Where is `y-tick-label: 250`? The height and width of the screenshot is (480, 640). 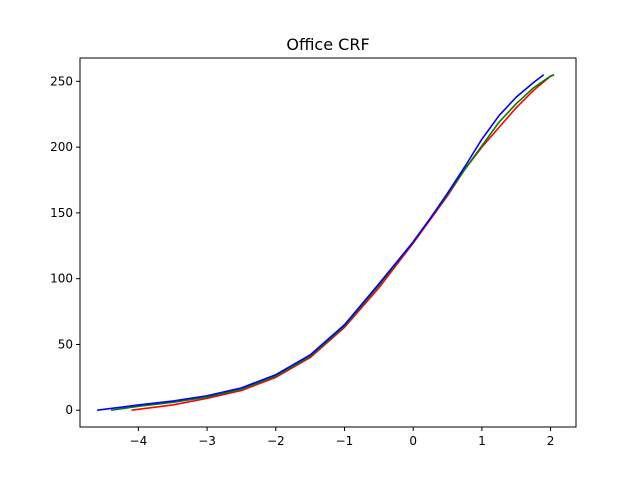 y-tick-label: 250 is located at coordinates (61, 81).